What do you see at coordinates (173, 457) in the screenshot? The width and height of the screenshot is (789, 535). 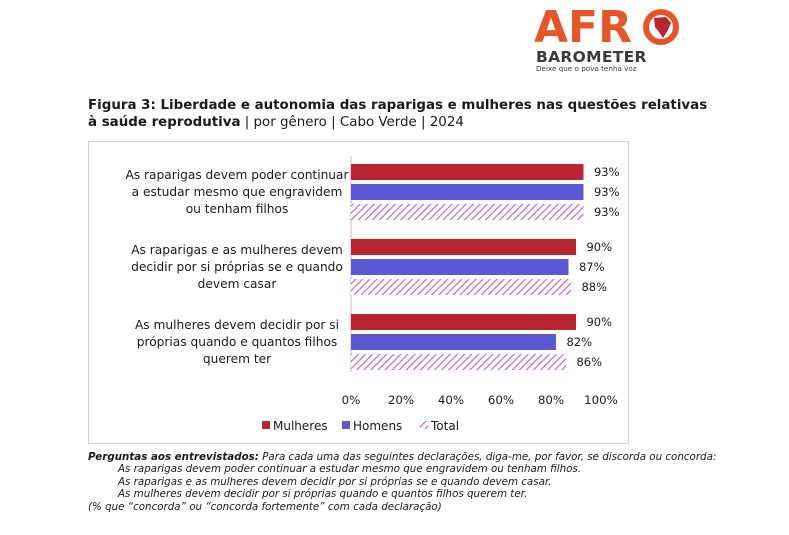 I see `question-label: Perguntas aos entrevistados:` at bounding box center [173, 457].